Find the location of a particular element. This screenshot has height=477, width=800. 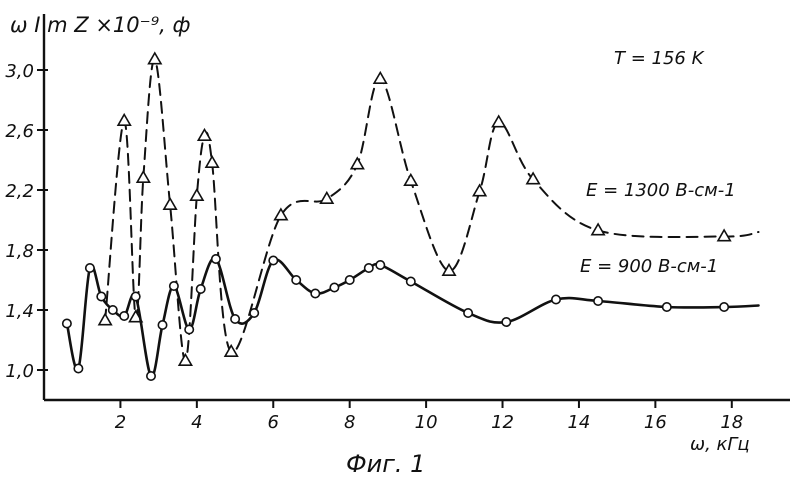

x-tick-label: 2 is located at coordinates (120, 422).